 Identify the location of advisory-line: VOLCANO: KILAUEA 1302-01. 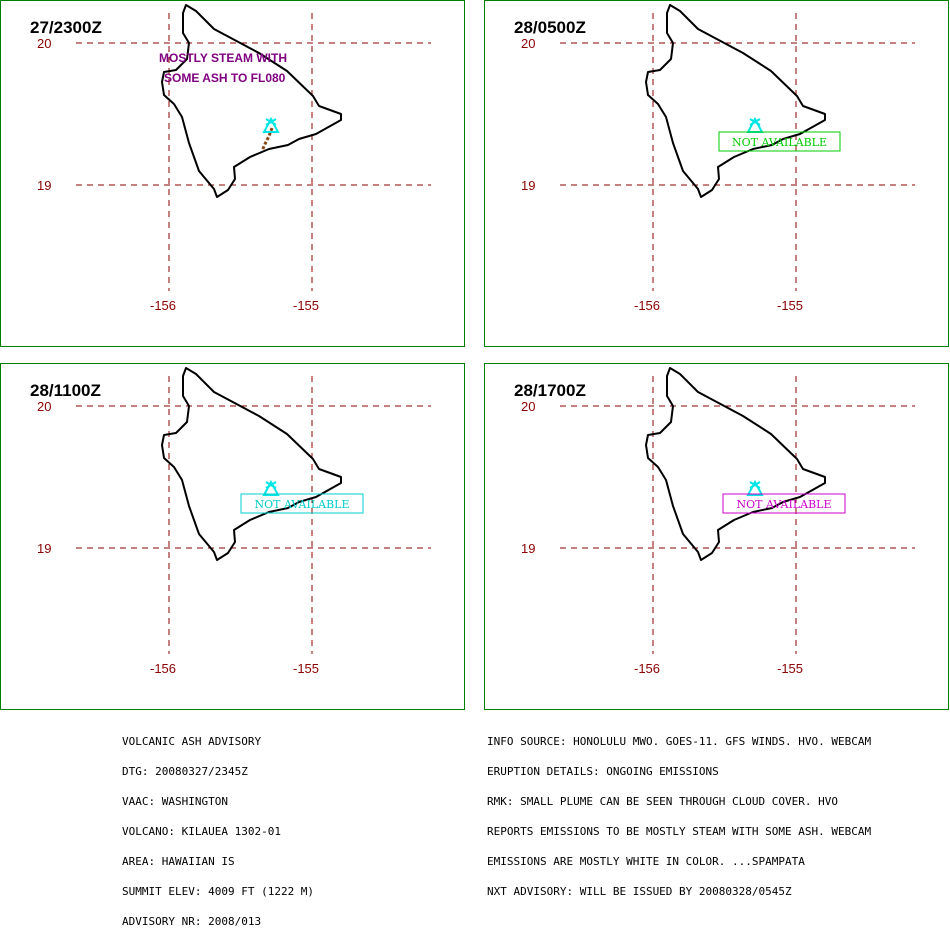
(201, 831).